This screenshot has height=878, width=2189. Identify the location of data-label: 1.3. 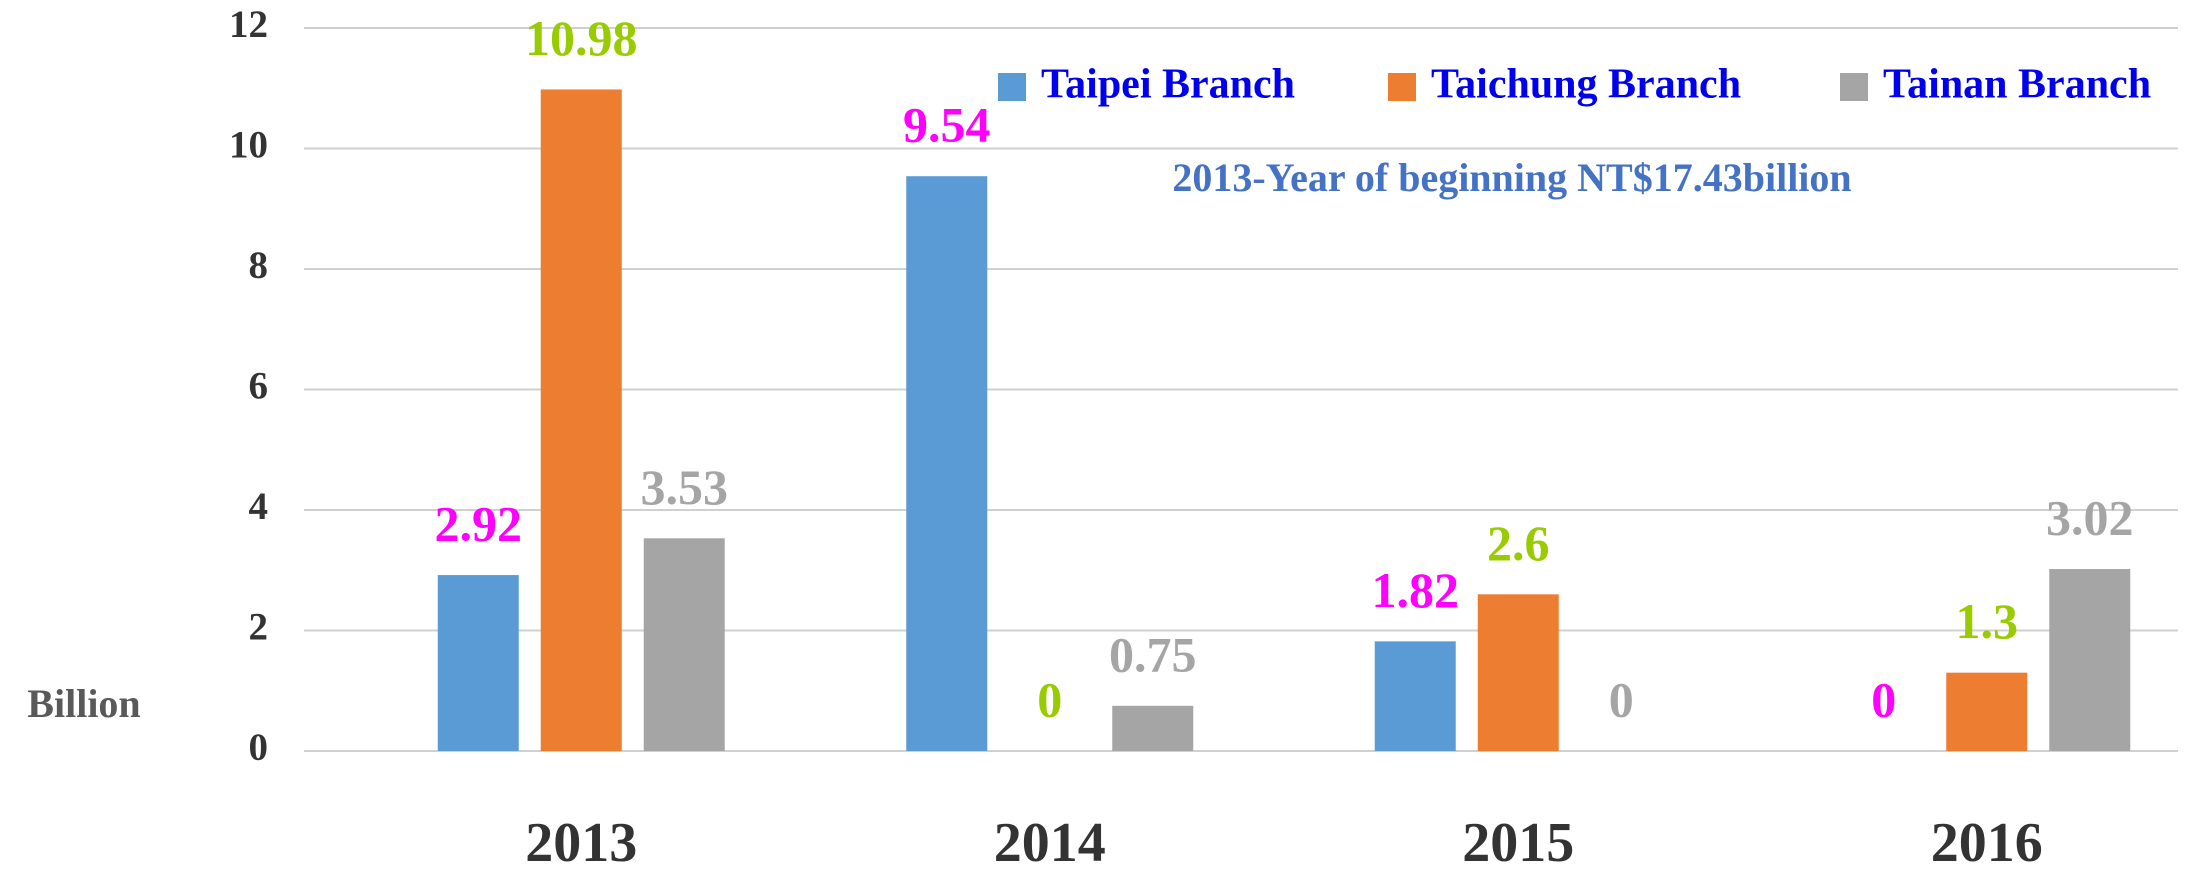
(1987, 621).